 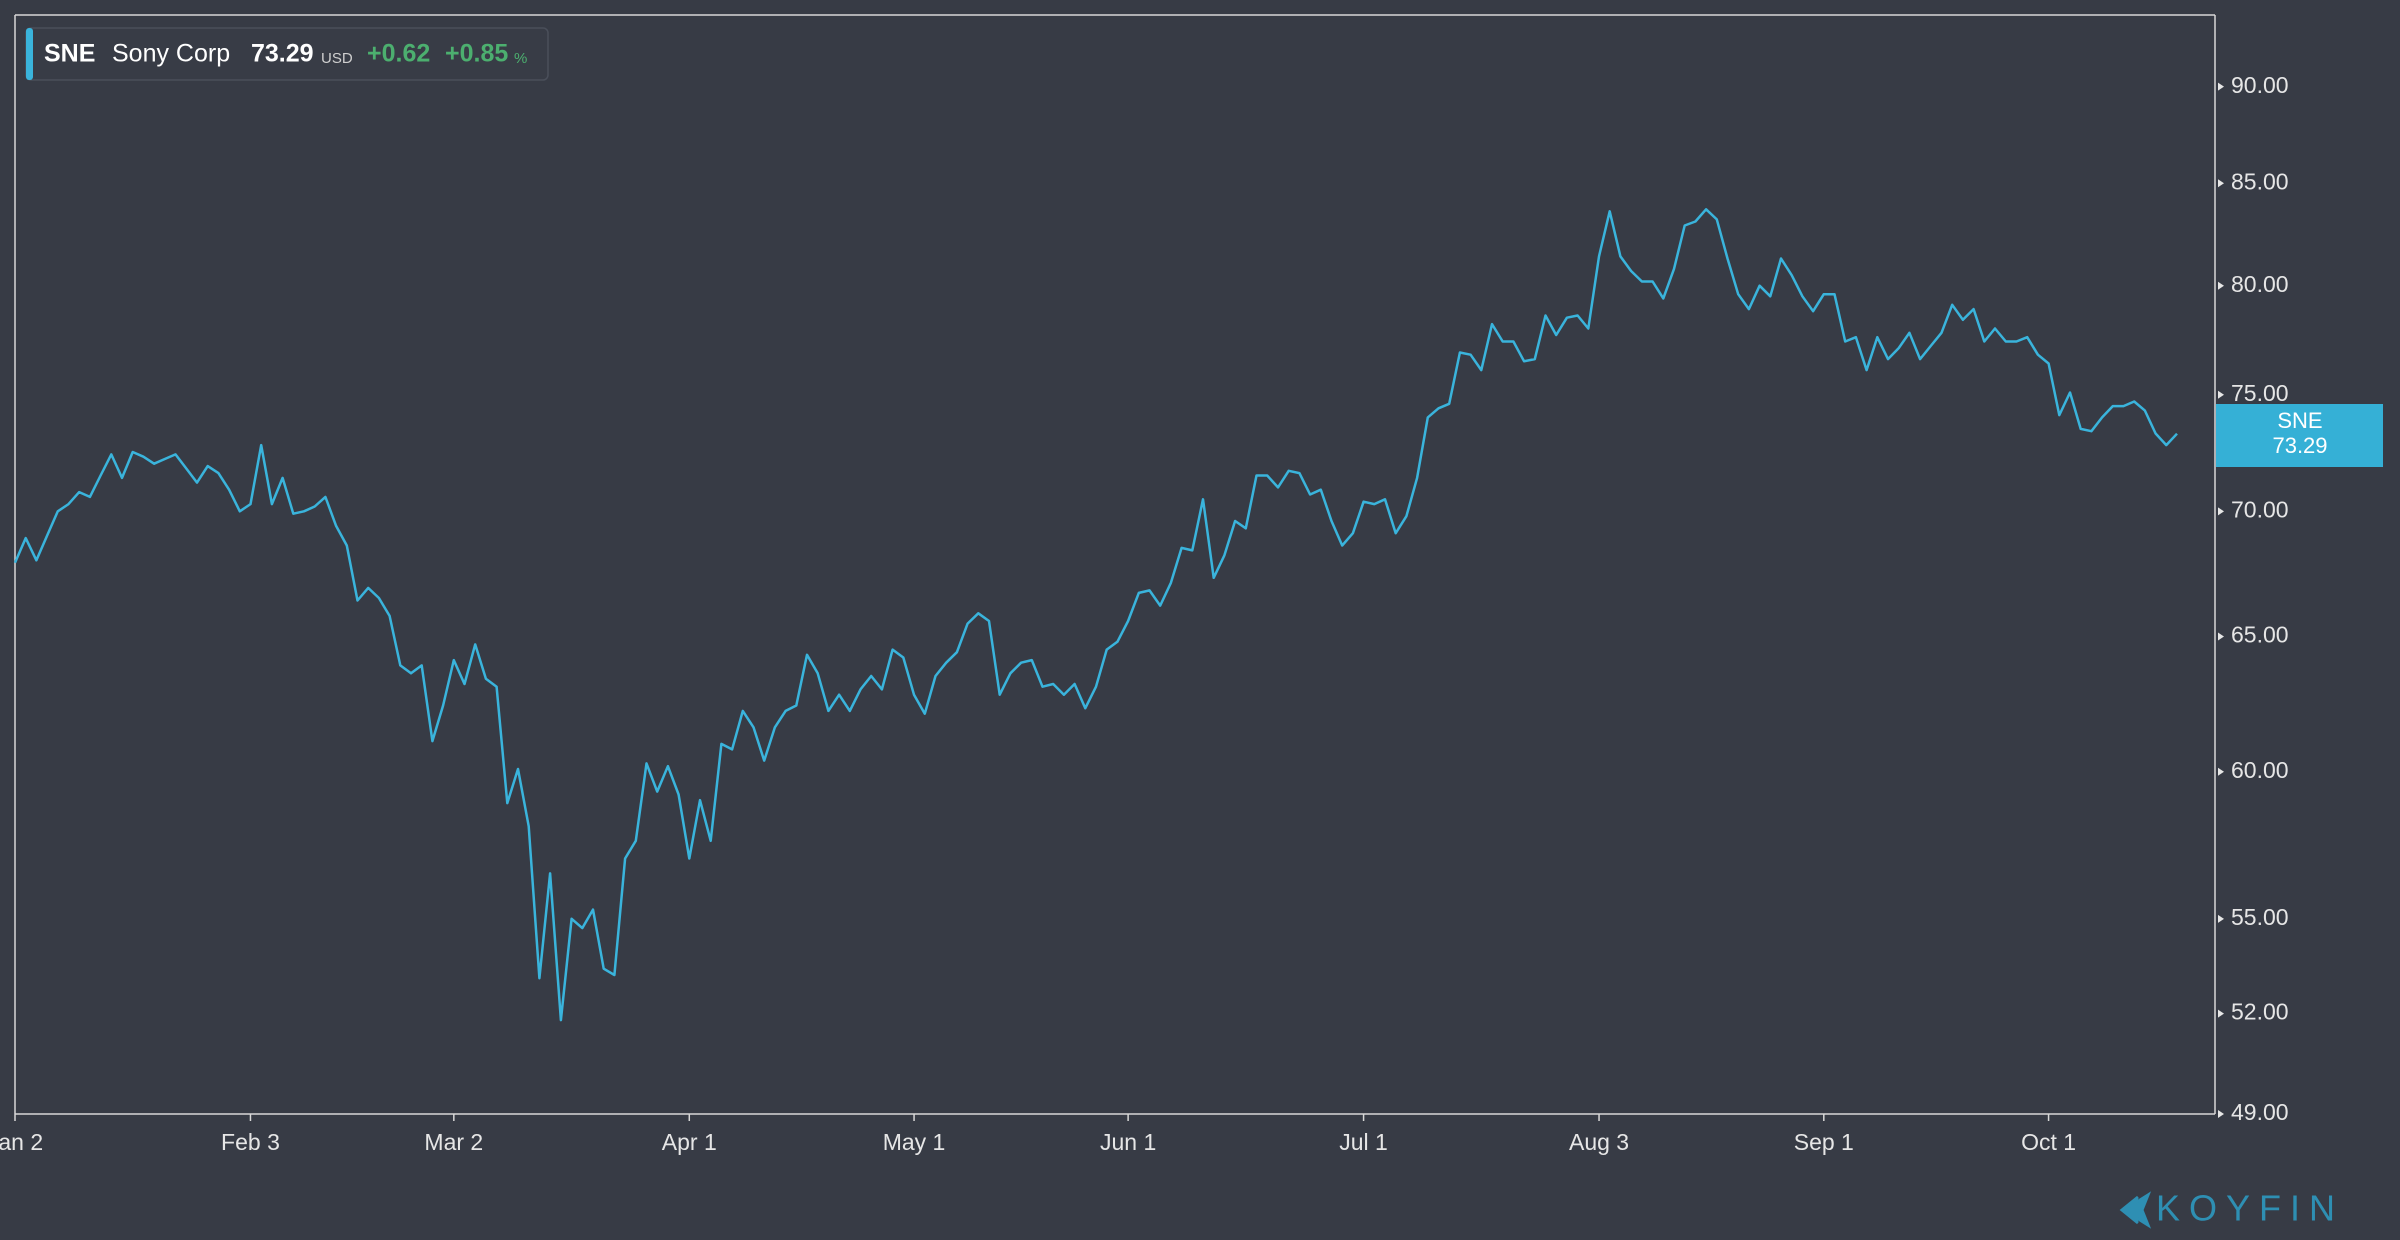 I want to click on y-tick-label: 70.00, so click(x=2260, y=509).